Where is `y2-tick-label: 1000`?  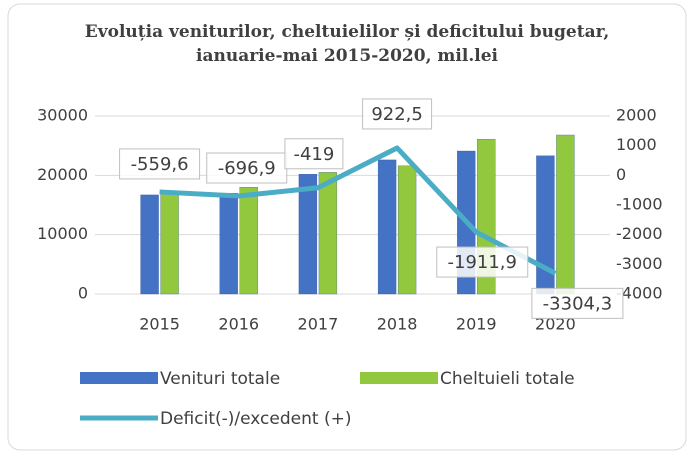 y2-tick-label: 1000 is located at coordinates (636, 144).